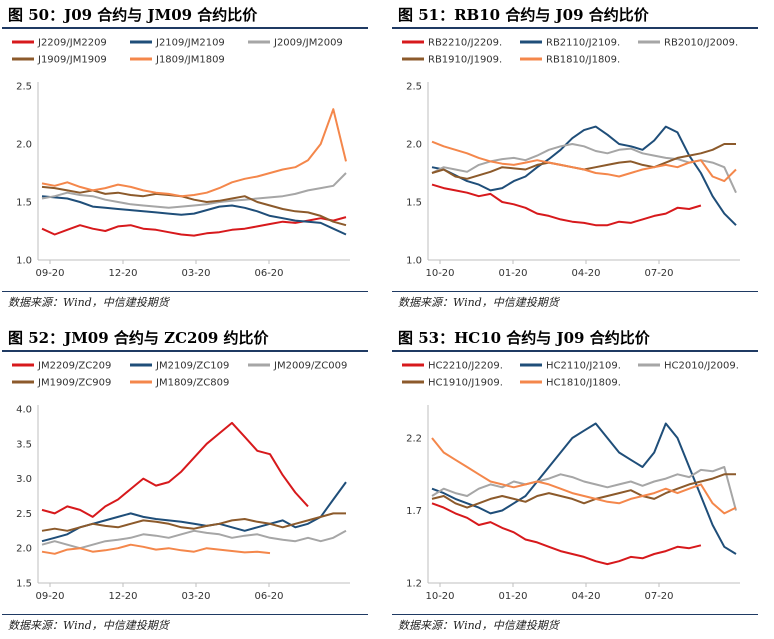  Describe the element at coordinates (523, 15) in the screenshot. I see `chart-title: 图 51：RB10 合约与 J09 合约比价` at that location.